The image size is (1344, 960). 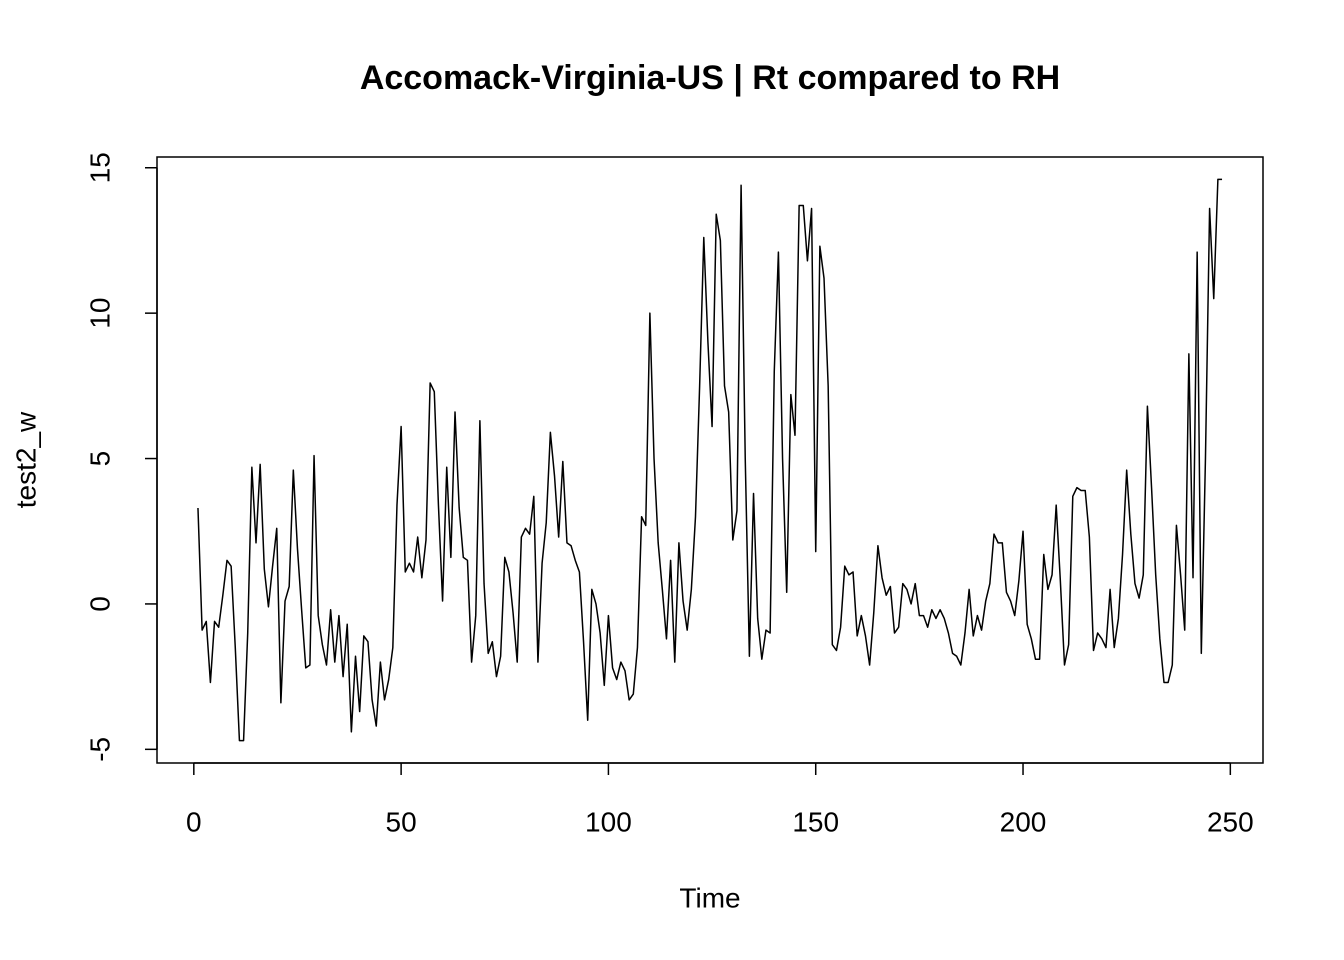 What do you see at coordinates (710, 78) in the screenshot?
I see `chart-title: Accomack-Virginia-US | Rt compared to RH` at bounding box center [710, 78].